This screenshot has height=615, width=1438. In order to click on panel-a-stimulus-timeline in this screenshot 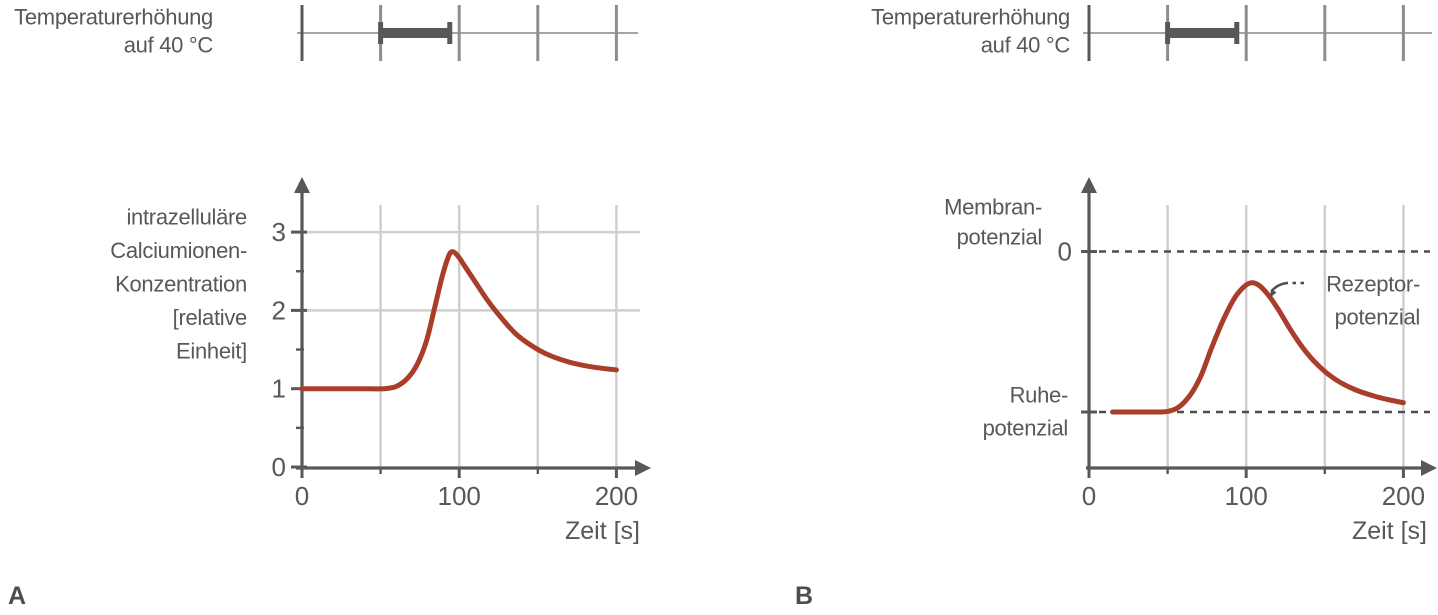, I will do `click(467, 33)`.